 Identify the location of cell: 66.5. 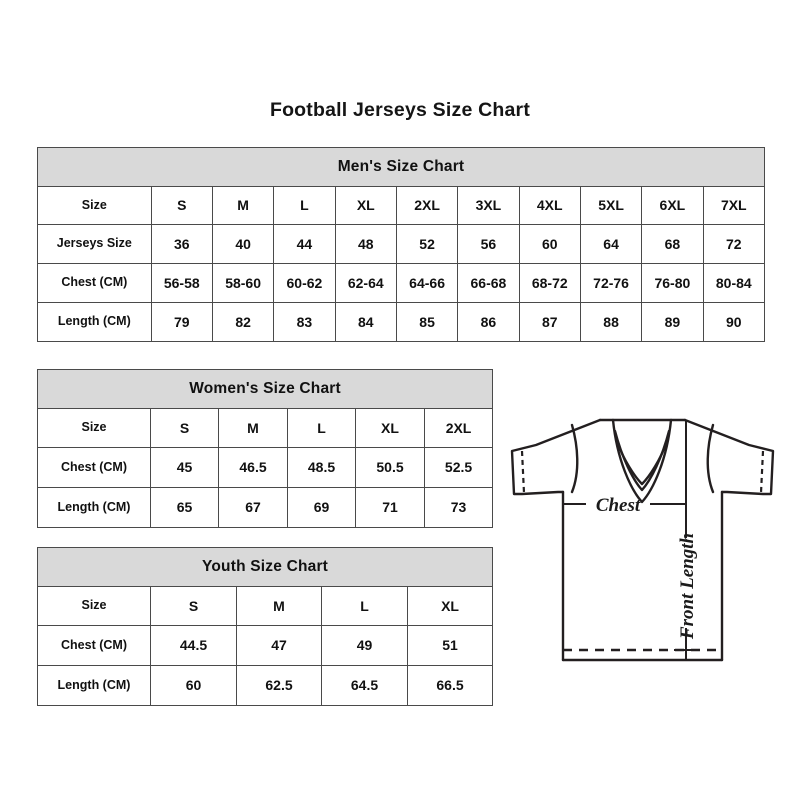
(450, 685).